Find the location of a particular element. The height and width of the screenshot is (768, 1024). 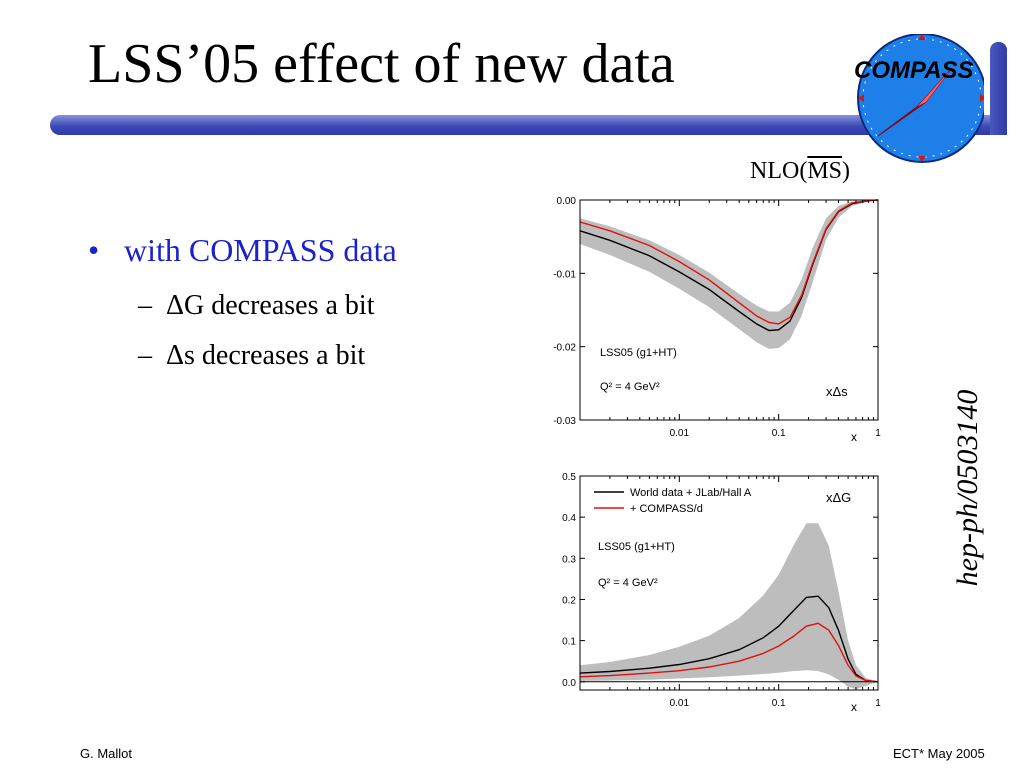

title-bar-end is located at coordinates (998, 88).